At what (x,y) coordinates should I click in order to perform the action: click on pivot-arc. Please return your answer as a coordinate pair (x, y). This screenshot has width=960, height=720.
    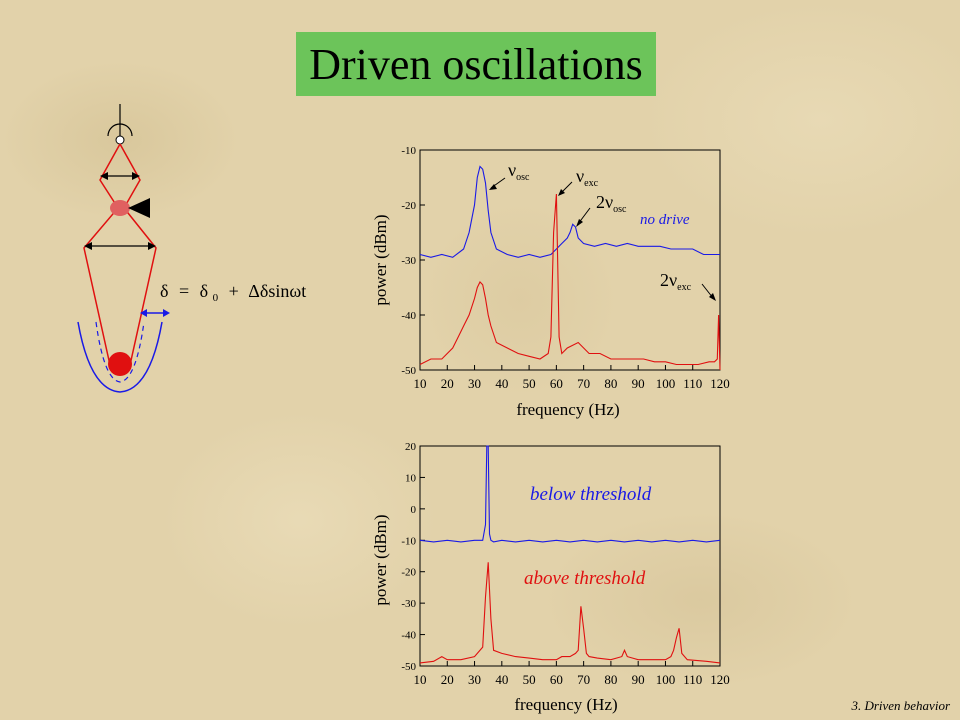
    Looking at the image, I should click on (120, 130).